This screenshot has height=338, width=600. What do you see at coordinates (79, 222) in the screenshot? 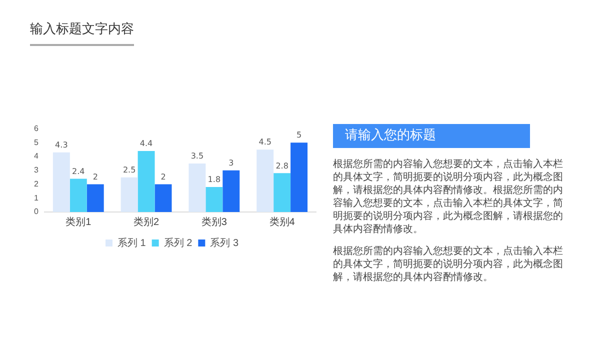
I see `x-tick-label: 类别1` at bounding box center [79, 222].